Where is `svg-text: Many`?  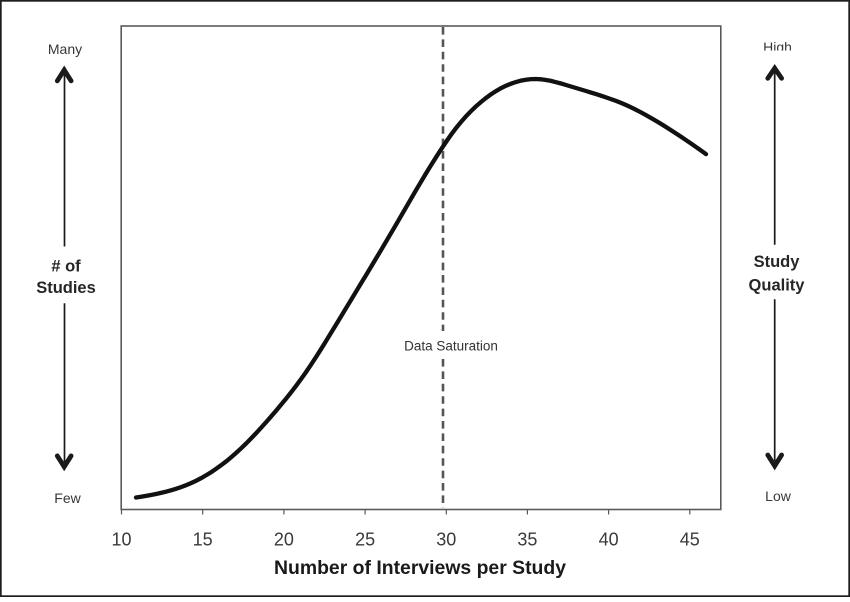
svg-text: Many is located at coordinates (65, 49).